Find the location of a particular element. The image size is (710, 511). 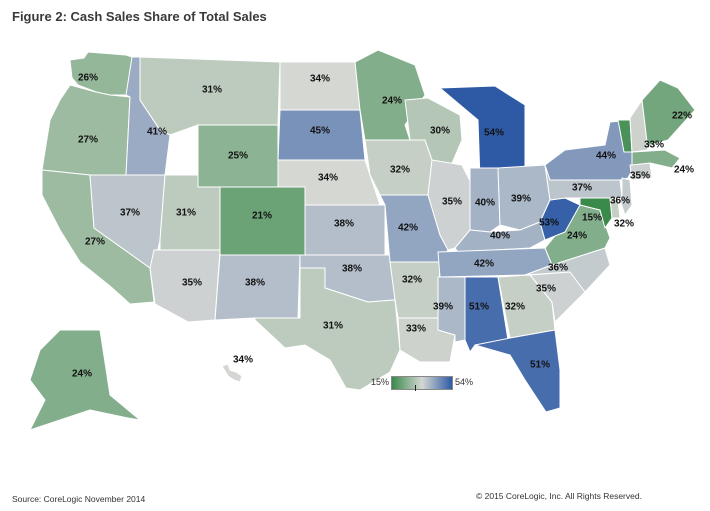

state-ny is located at coordinates (588, 150).